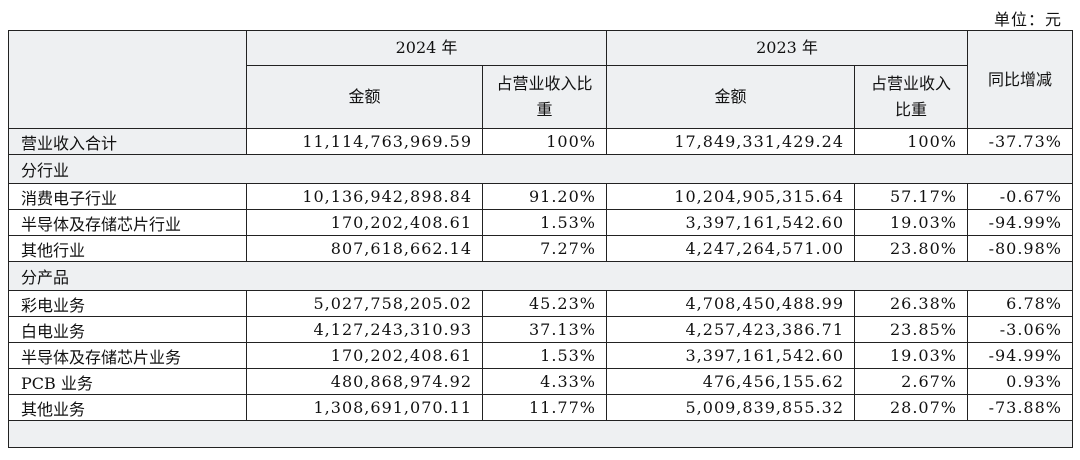  Describe the element at coordinates (127, 303) in the screenshot. I see `row-label: 彩电业务` at that location.